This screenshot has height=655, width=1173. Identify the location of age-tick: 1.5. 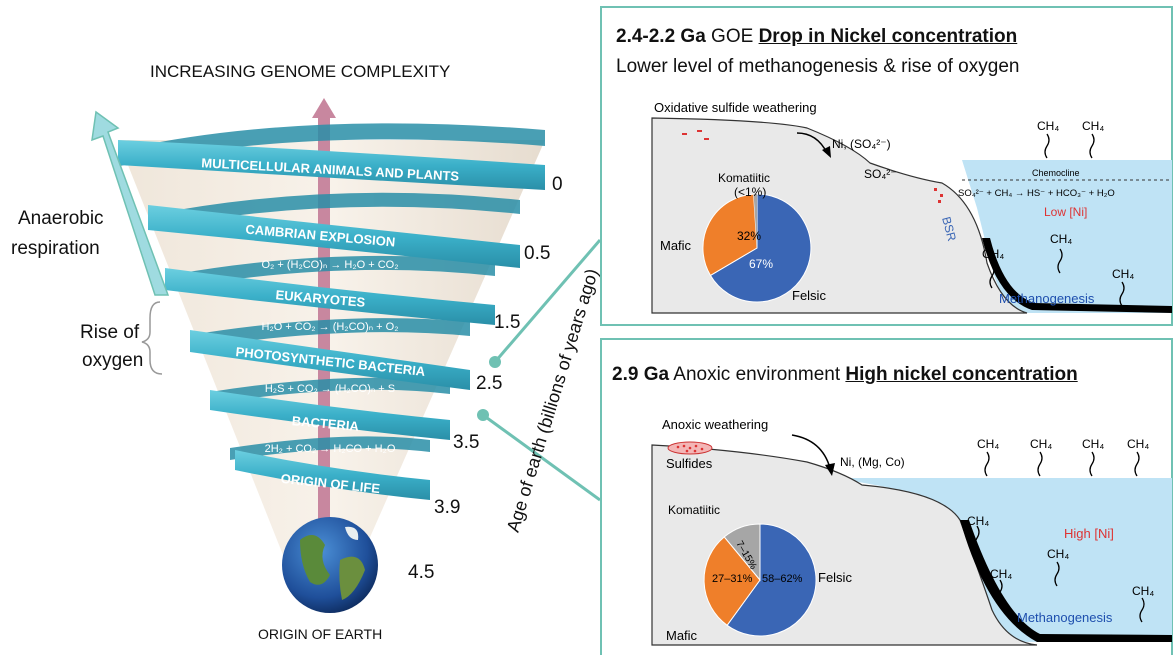
(507, 322).